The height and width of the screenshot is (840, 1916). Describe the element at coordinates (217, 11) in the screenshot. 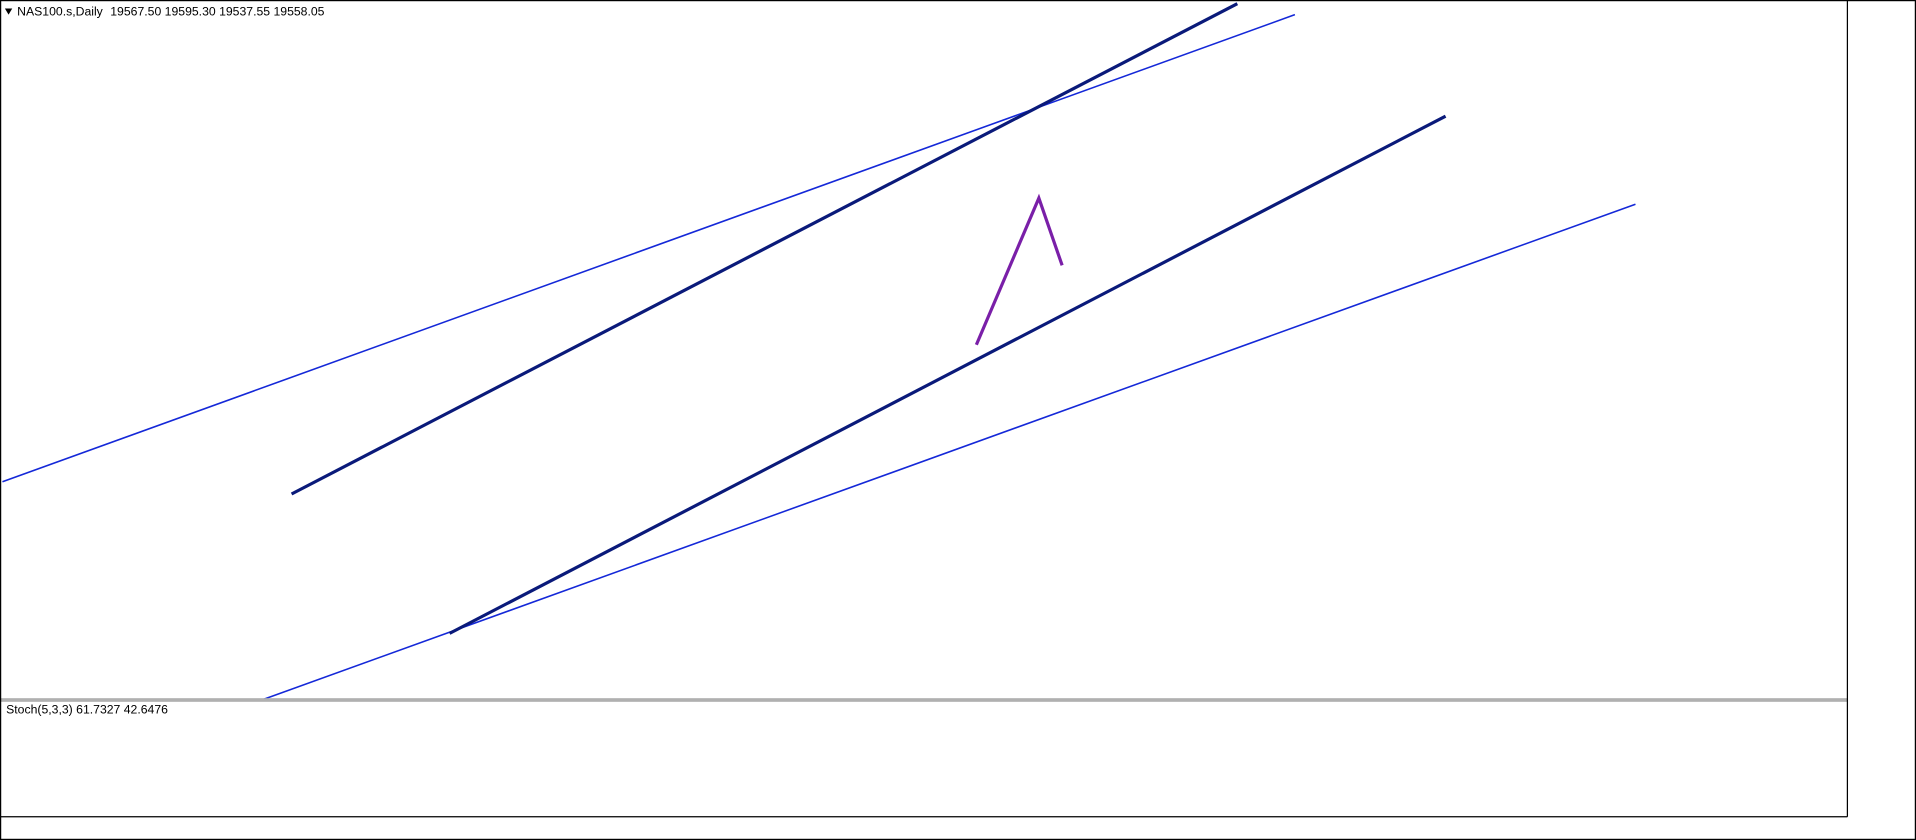

I see `quote: 19567.50 19595.30 19537.55 19558.05` at that location.